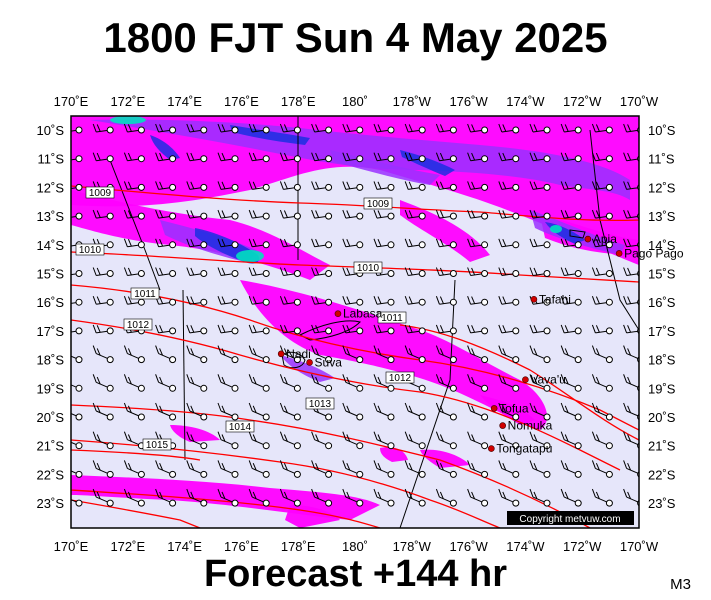  I want to click on model-label: M3, so click(680, 584).